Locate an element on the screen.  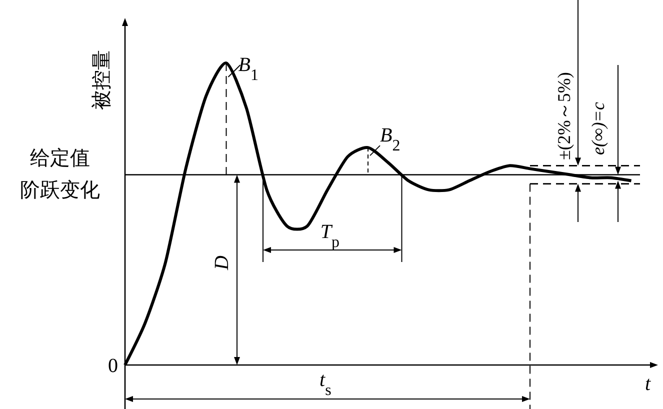
annotation: ±(2%～5%) is located at coordinates (564, 116).